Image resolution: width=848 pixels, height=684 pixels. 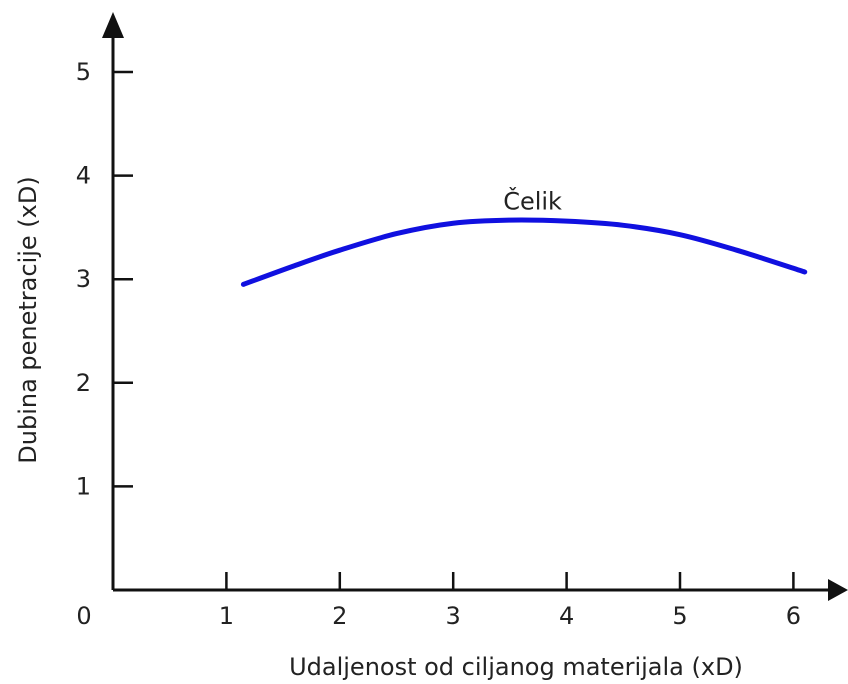 I want to click on x-tick-label: 4, so click(x=566, y=616).